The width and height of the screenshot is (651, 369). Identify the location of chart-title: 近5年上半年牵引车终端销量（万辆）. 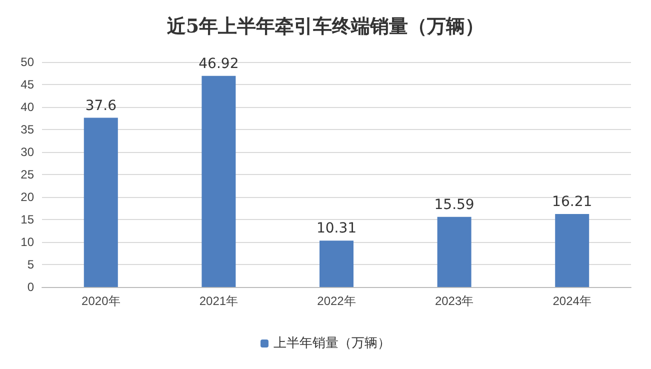
(325, 27).